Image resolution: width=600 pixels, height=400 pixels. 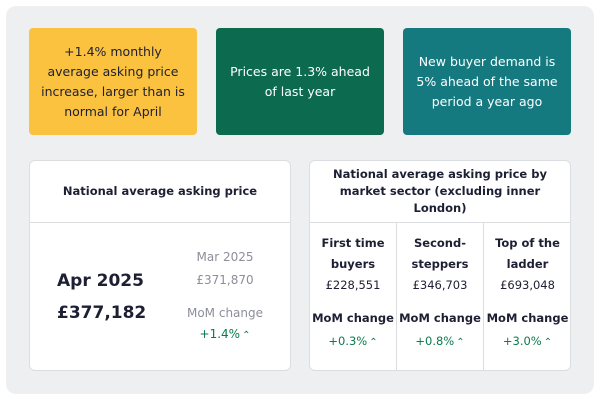 What do you see at coordinates (100, 281) in the screenshot?
I see `current-period: Apr 2025` at bounding box center [100, 281].